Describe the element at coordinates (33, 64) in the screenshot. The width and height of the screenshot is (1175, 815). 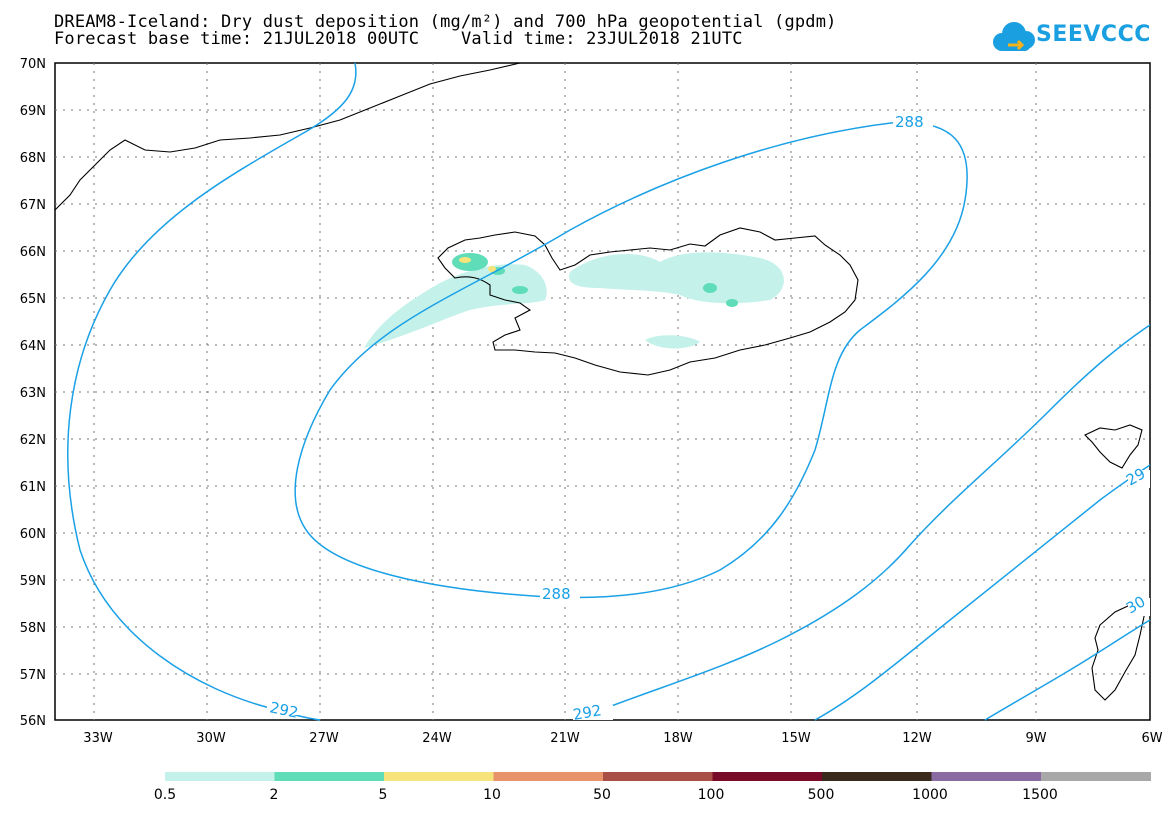
I see `lat-label: 70N` at that location.